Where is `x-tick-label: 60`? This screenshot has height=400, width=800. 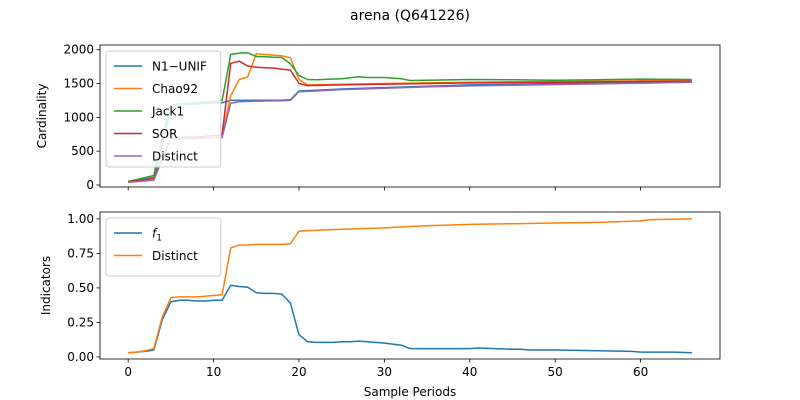
x-tick-label: 60 is located at coordinates (640, 372).